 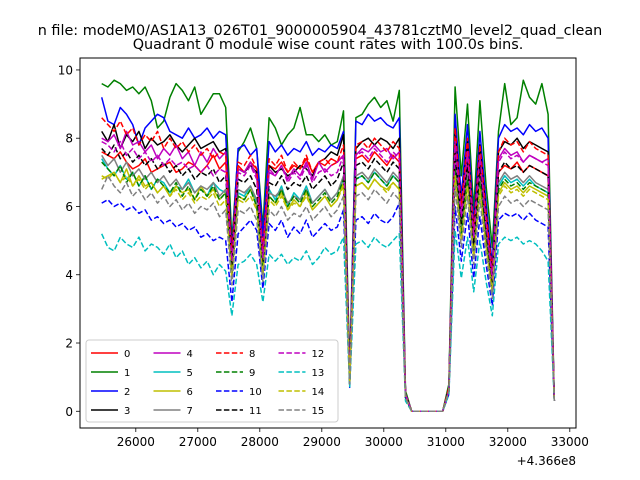 What do you see at coordinates (446, 442) in the screenshot?
I see `x-tick-label: 31000` at bounding box center [446, 442].